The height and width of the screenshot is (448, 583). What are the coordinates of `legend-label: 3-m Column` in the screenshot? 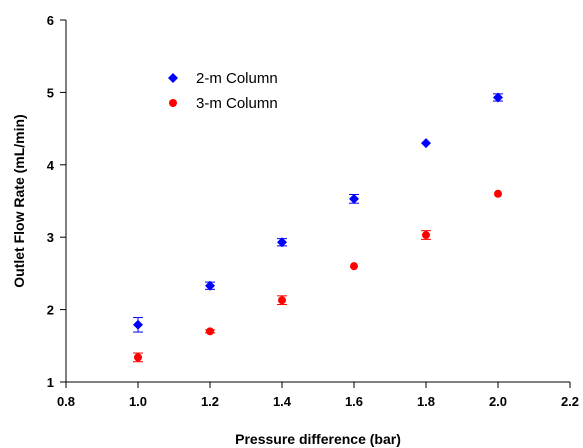 It's located at (237, 103).